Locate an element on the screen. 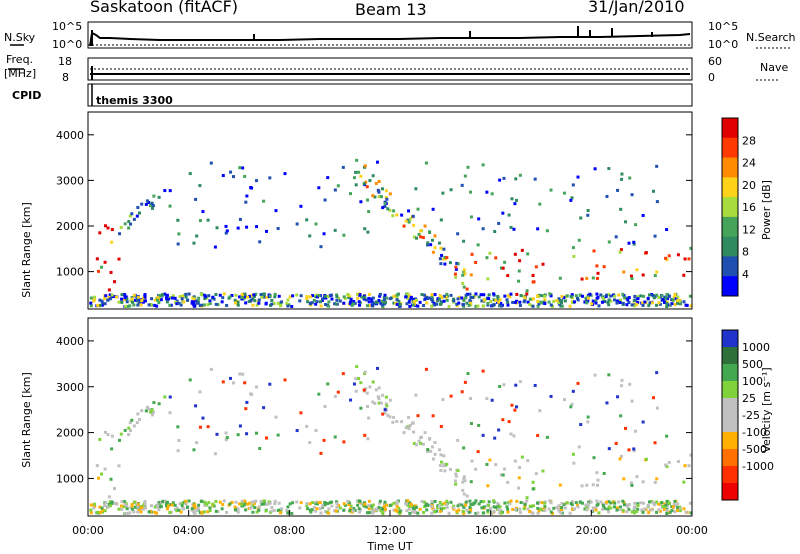 Image resolution: width=800 pixels, height=554 pixels. velocity-colorbar-label: Velocity [m s⁻¹] is located at coordinates (766, 409).